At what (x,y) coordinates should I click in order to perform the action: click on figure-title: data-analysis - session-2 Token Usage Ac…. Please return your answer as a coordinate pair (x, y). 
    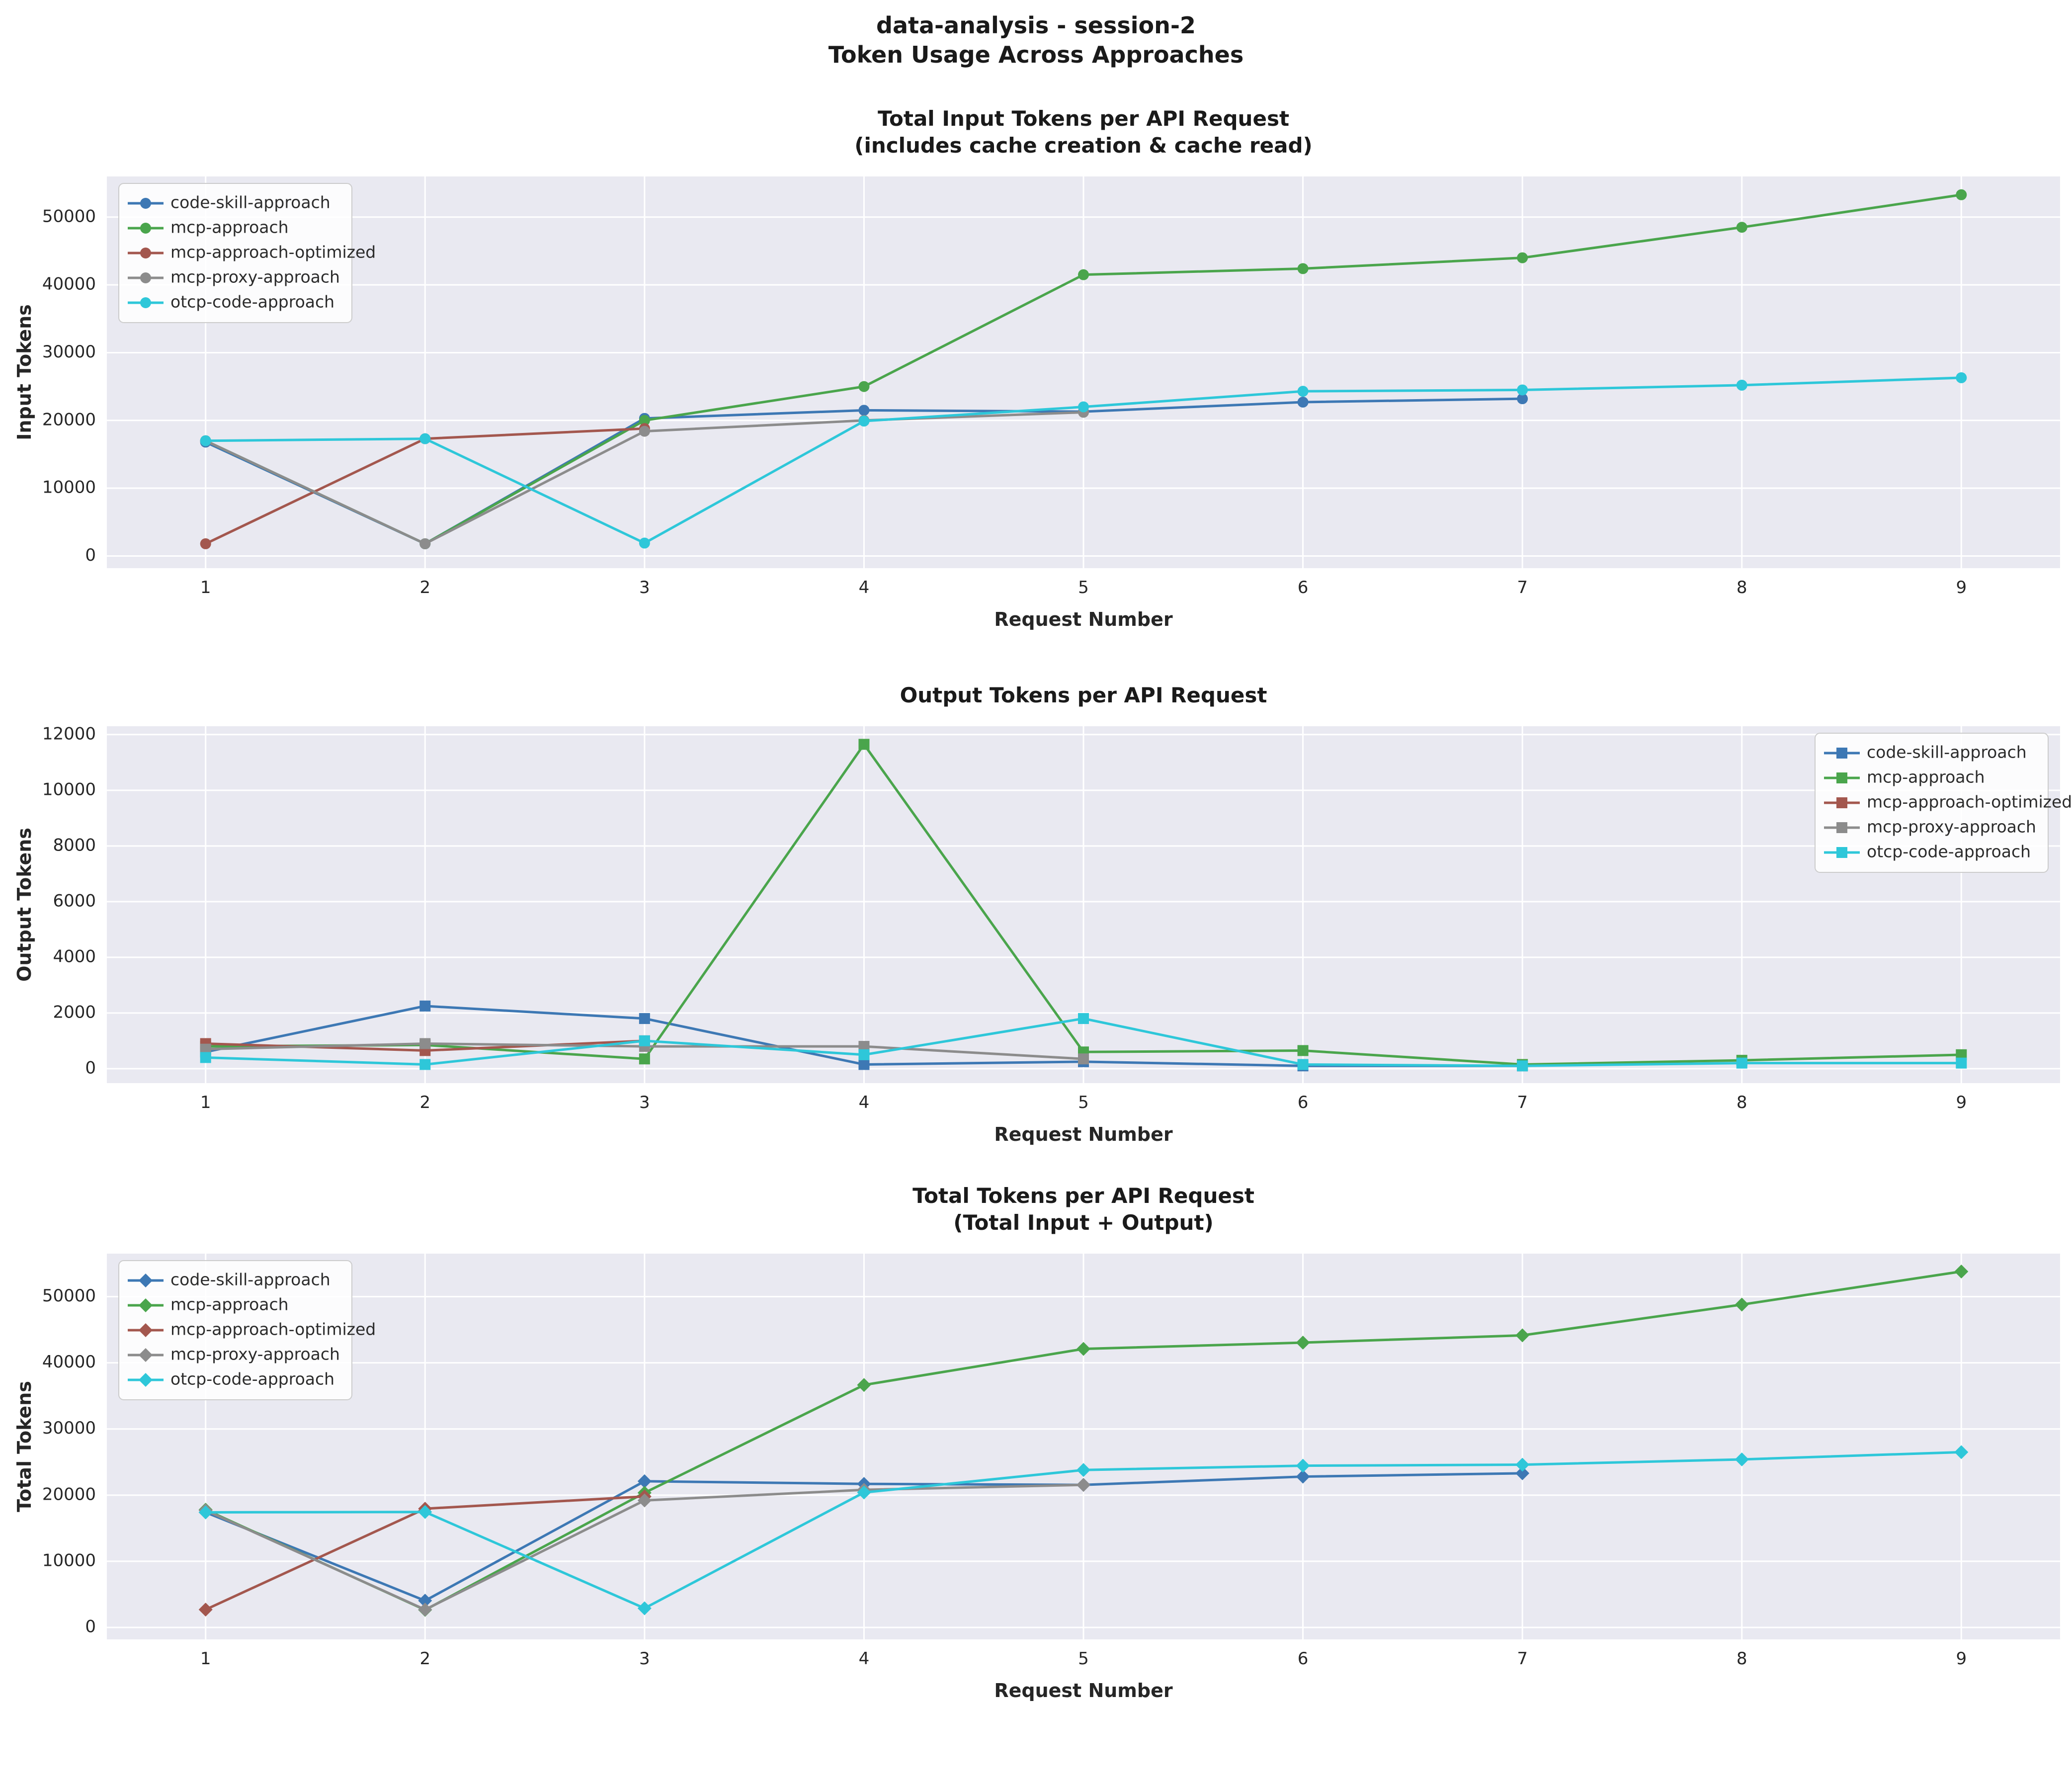
    Looking at the image, I should click on (1036, 40).